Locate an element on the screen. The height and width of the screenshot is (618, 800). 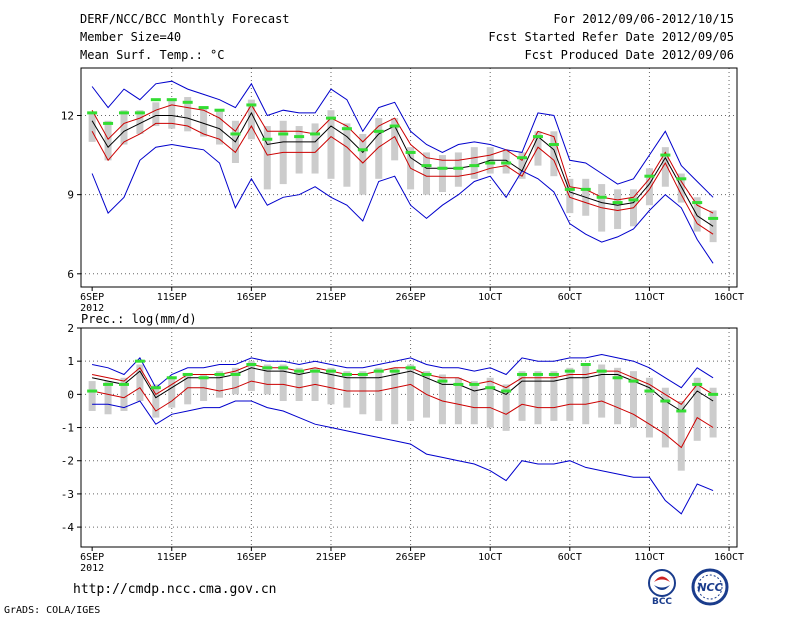
x-tick-label: 1OCT is located at coordinates (490, 557).